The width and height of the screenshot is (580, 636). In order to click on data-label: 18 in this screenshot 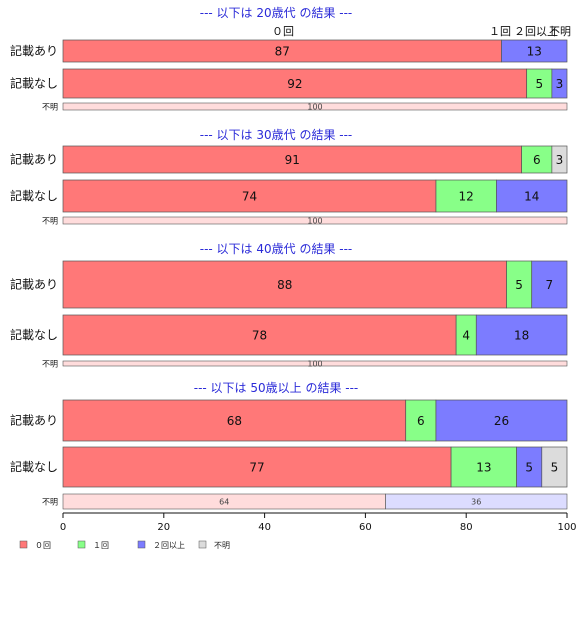, I will do `click(521, 336)`.